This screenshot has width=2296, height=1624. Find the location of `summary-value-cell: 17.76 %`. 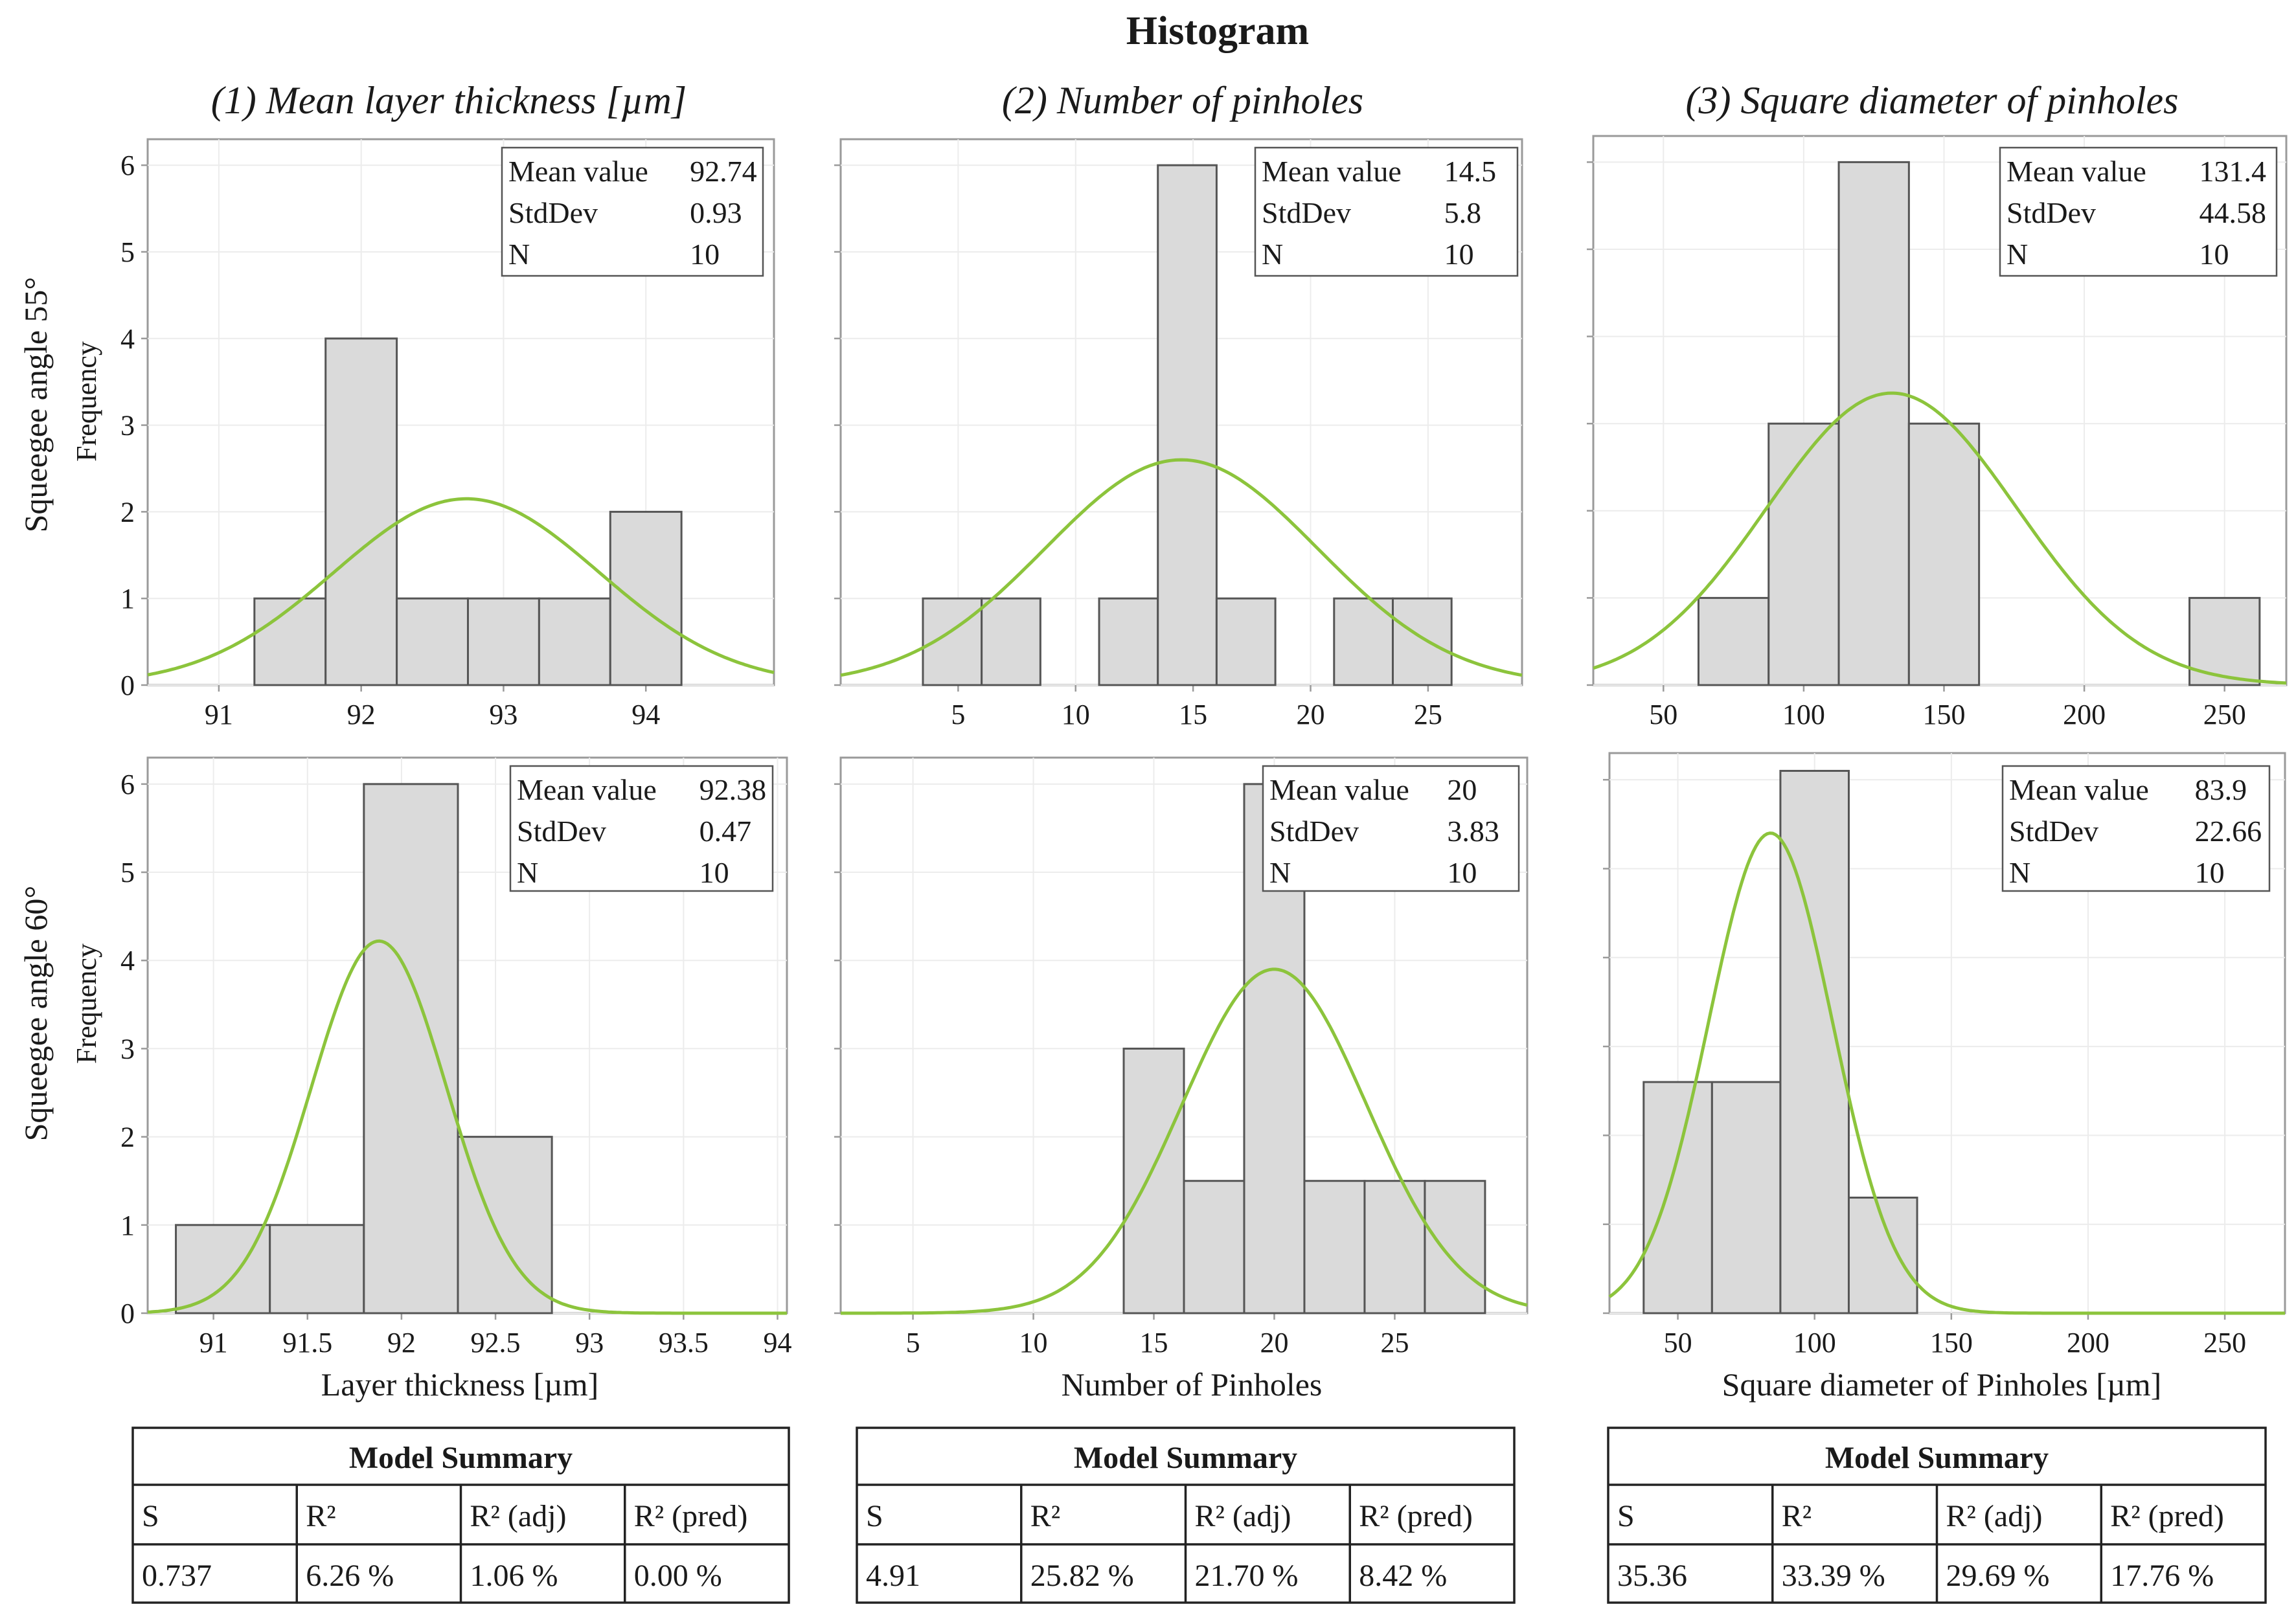

summary-value-cell: 17.76 % is located at coordinates (2162, 1576).